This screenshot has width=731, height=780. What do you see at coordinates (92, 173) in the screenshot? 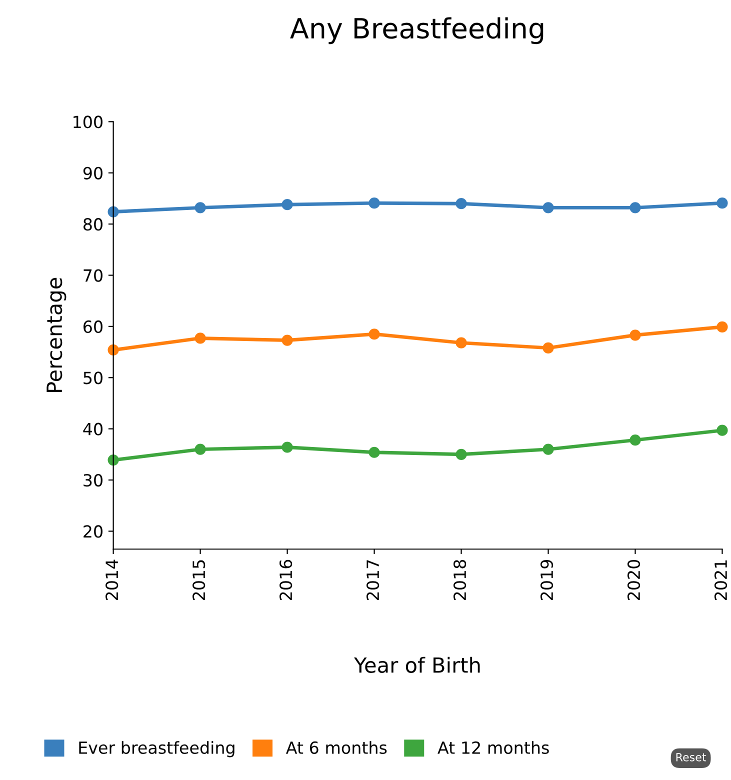
I see `y-tick-label: 90` at bounding box center [92, 173].